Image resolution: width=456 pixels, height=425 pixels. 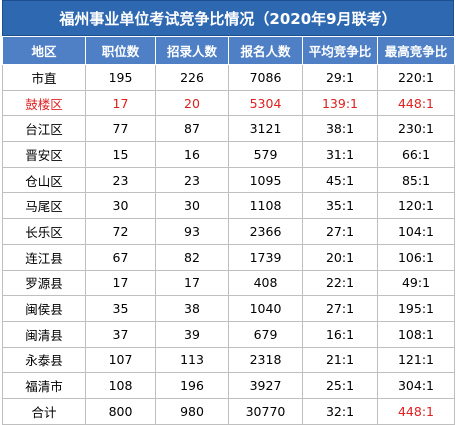 I want to click on cell-max-ratio: 121:1, so click(x=416, y=360).